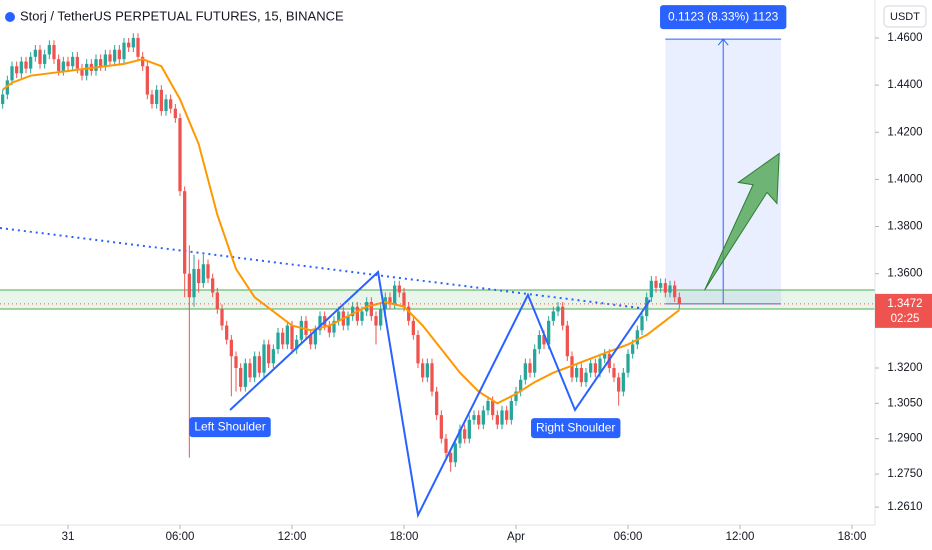 The image size is (932, 550). I want to click on y-tick-label: 1.4600, so click(904, 38).